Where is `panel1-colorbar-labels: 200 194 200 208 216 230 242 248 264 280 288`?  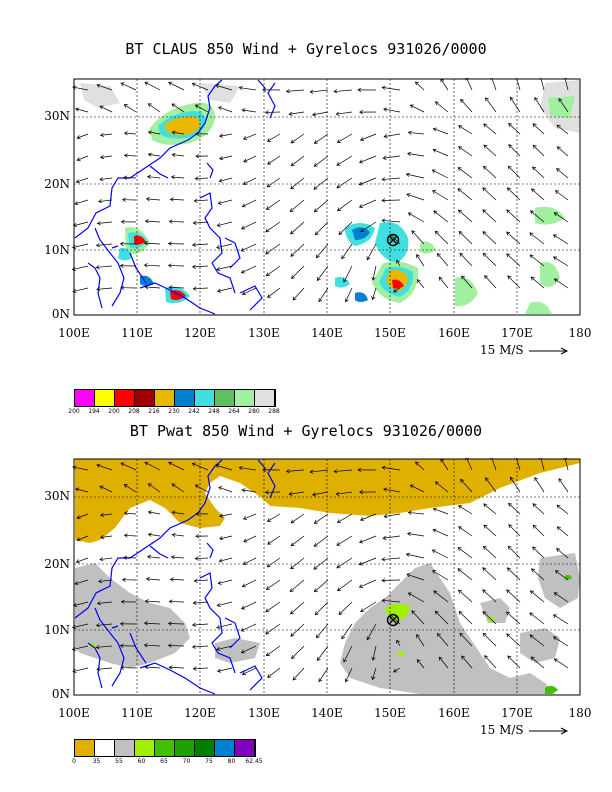 panel1-colorbar-labels: 200 194 200 208 216 230 242 248 264 280 288 is located at coordinates (181, 412).